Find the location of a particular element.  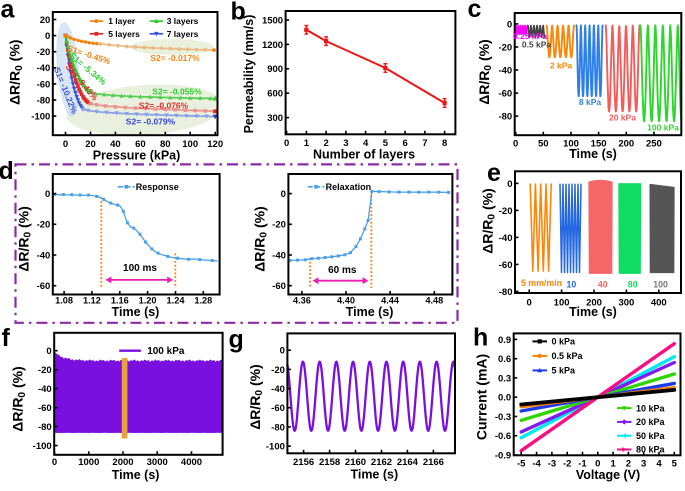

svg-text: 60 ms is located at coordinates (342, 270).